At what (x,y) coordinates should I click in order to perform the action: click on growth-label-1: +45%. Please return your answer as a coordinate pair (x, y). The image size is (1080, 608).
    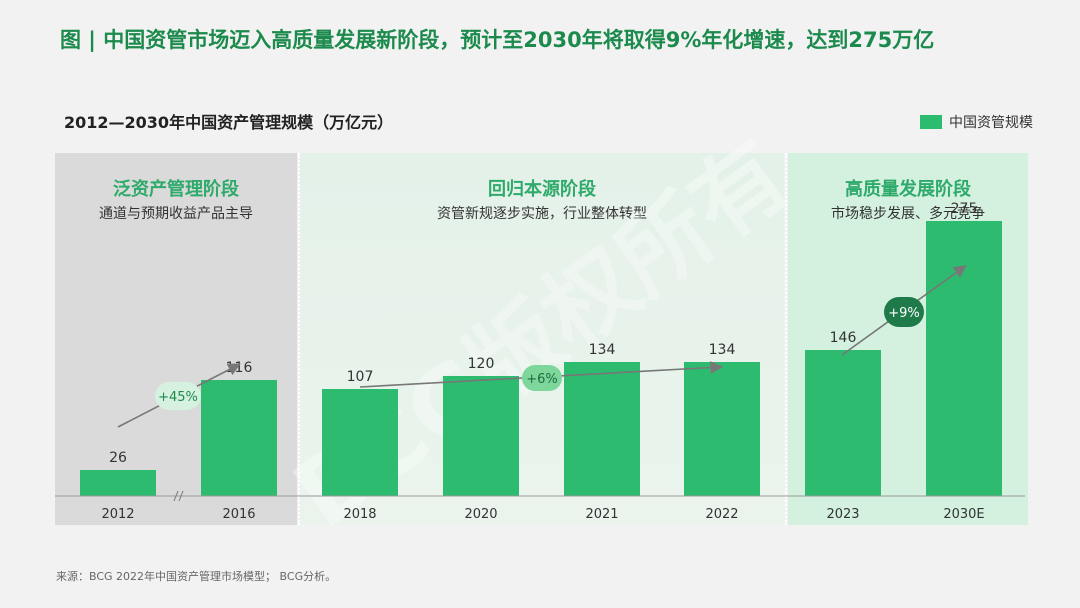
    Looking at the image, I should click on (178, 397).